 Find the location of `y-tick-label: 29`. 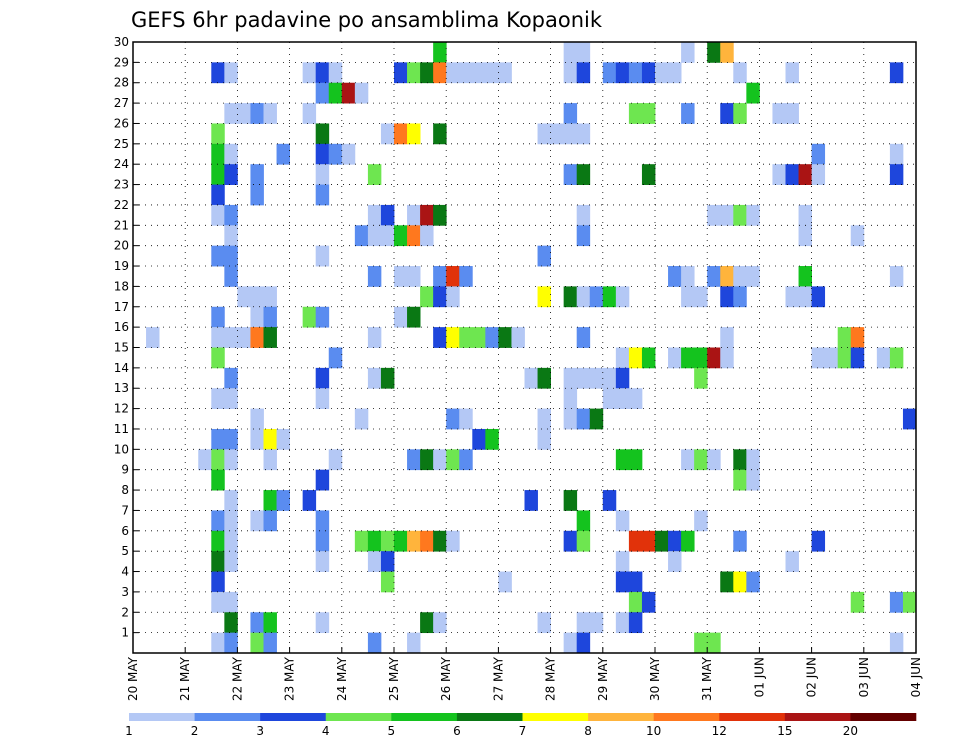

y-tick-label: 29 is located at coordinates (121, 62).